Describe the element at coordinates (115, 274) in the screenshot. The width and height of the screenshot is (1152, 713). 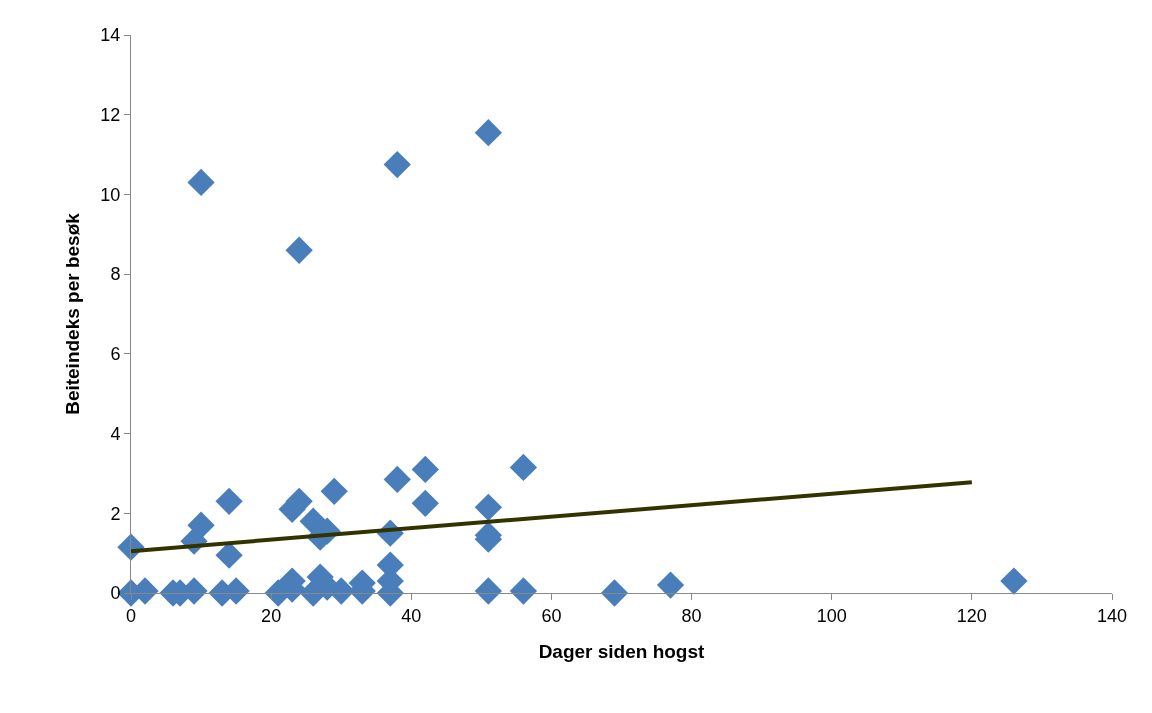
I see `y-tick-label: 8` at that location.